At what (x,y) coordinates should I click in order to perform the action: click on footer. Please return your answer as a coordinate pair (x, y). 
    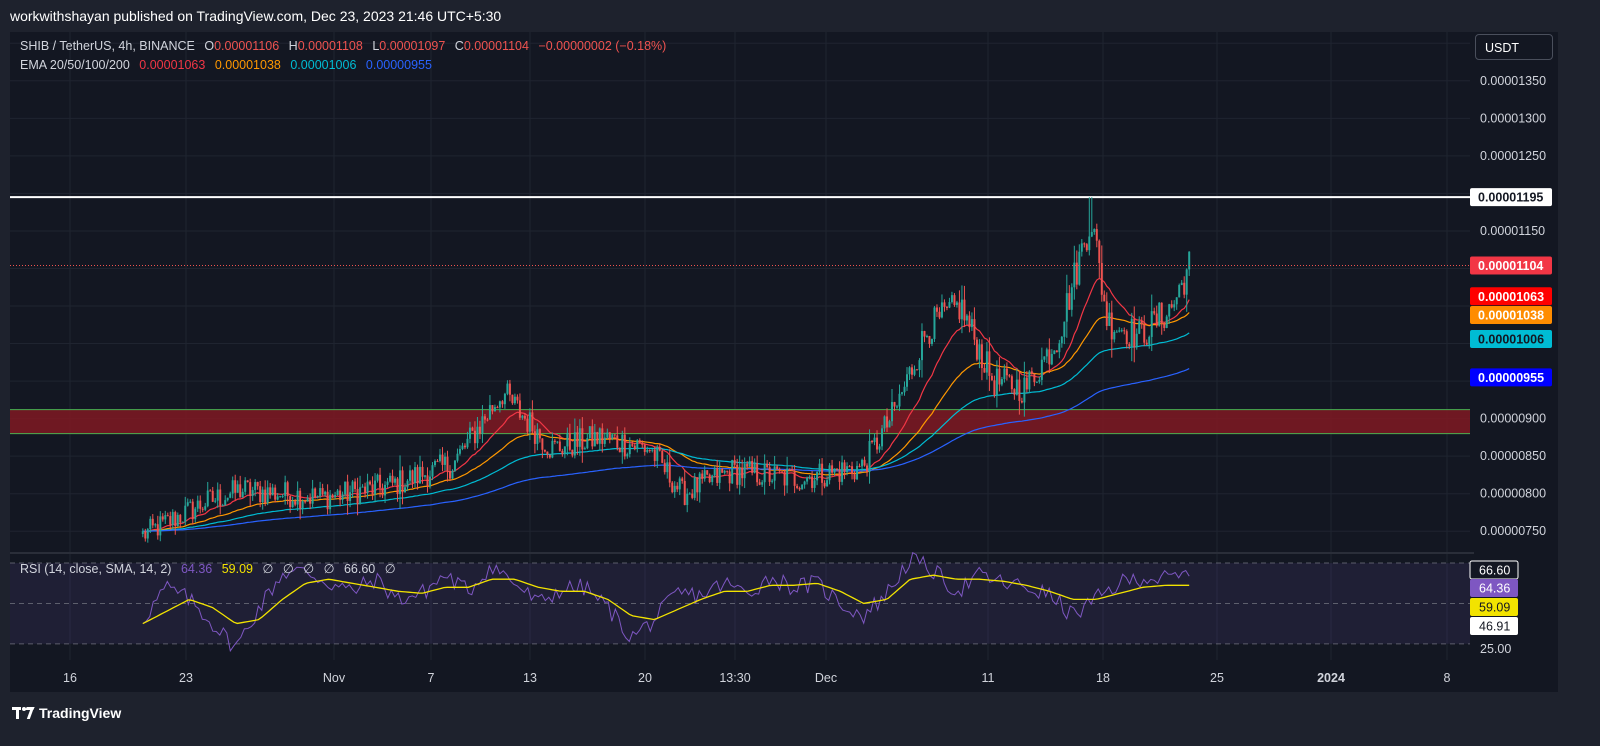
    Looking at the image, I should click on (800, 723).